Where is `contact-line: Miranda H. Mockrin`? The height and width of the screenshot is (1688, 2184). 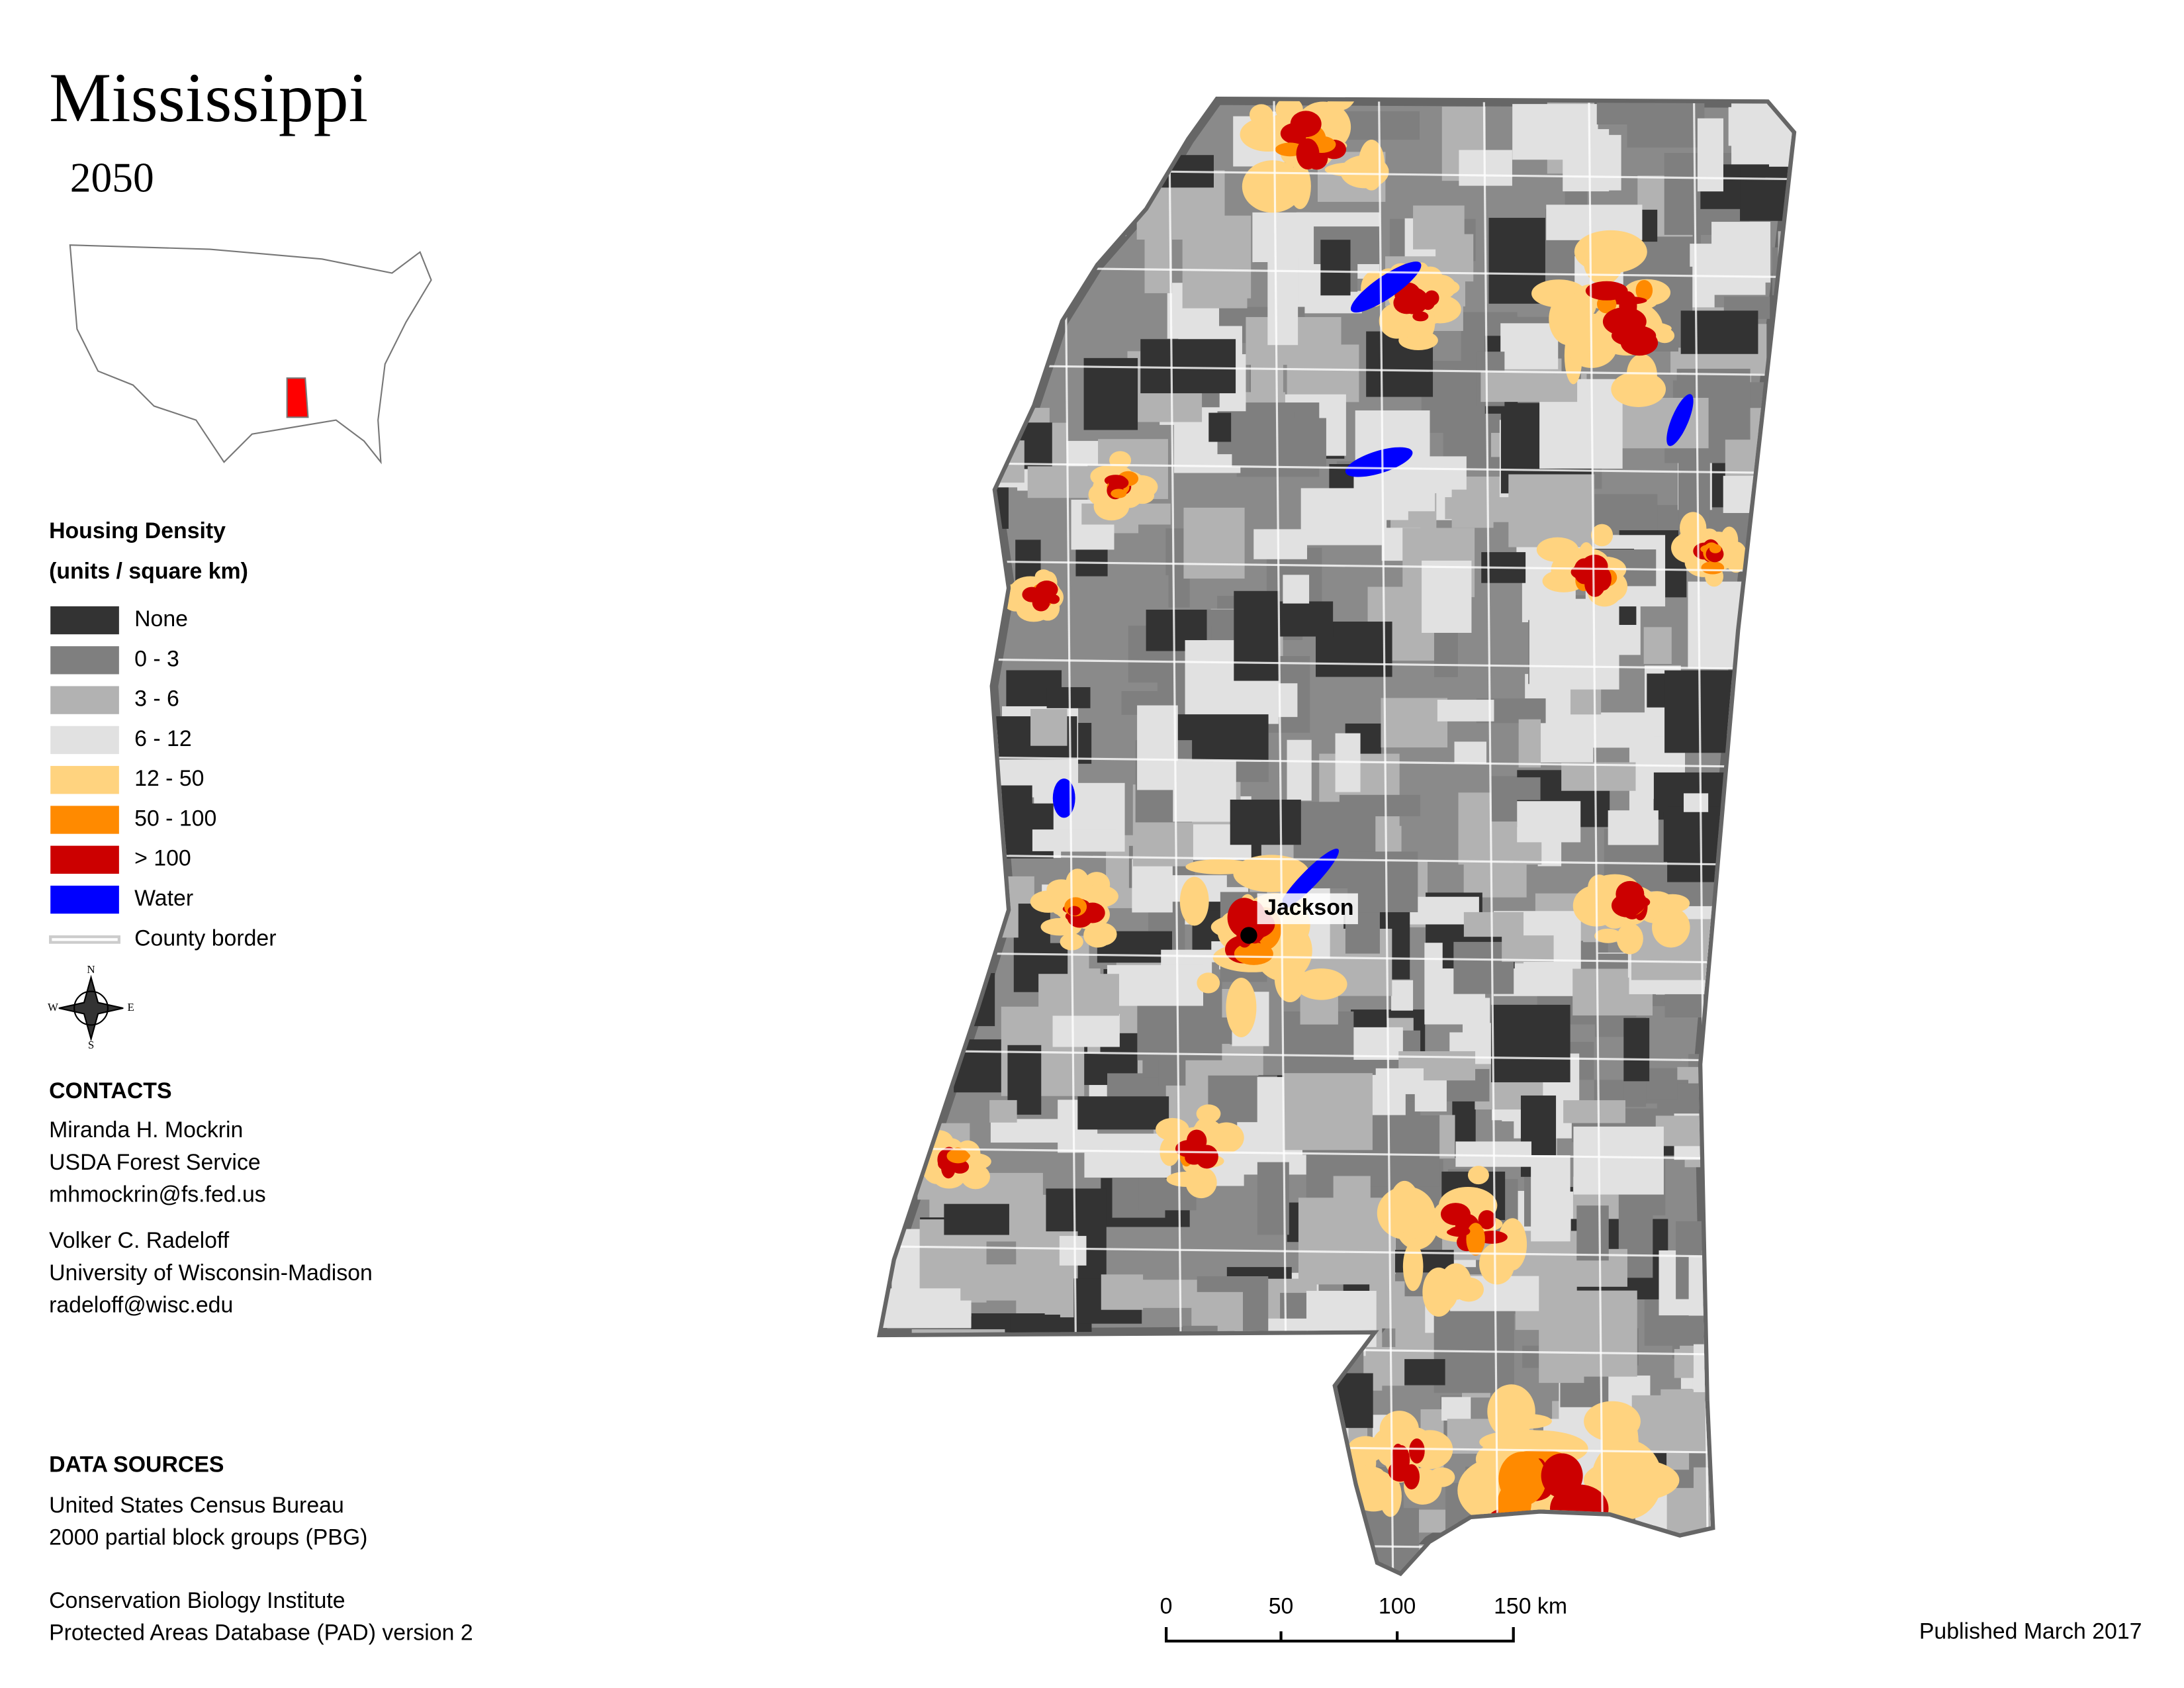 contact-line: Miranda H. Mockrin is located at coordinates (146, 1130).